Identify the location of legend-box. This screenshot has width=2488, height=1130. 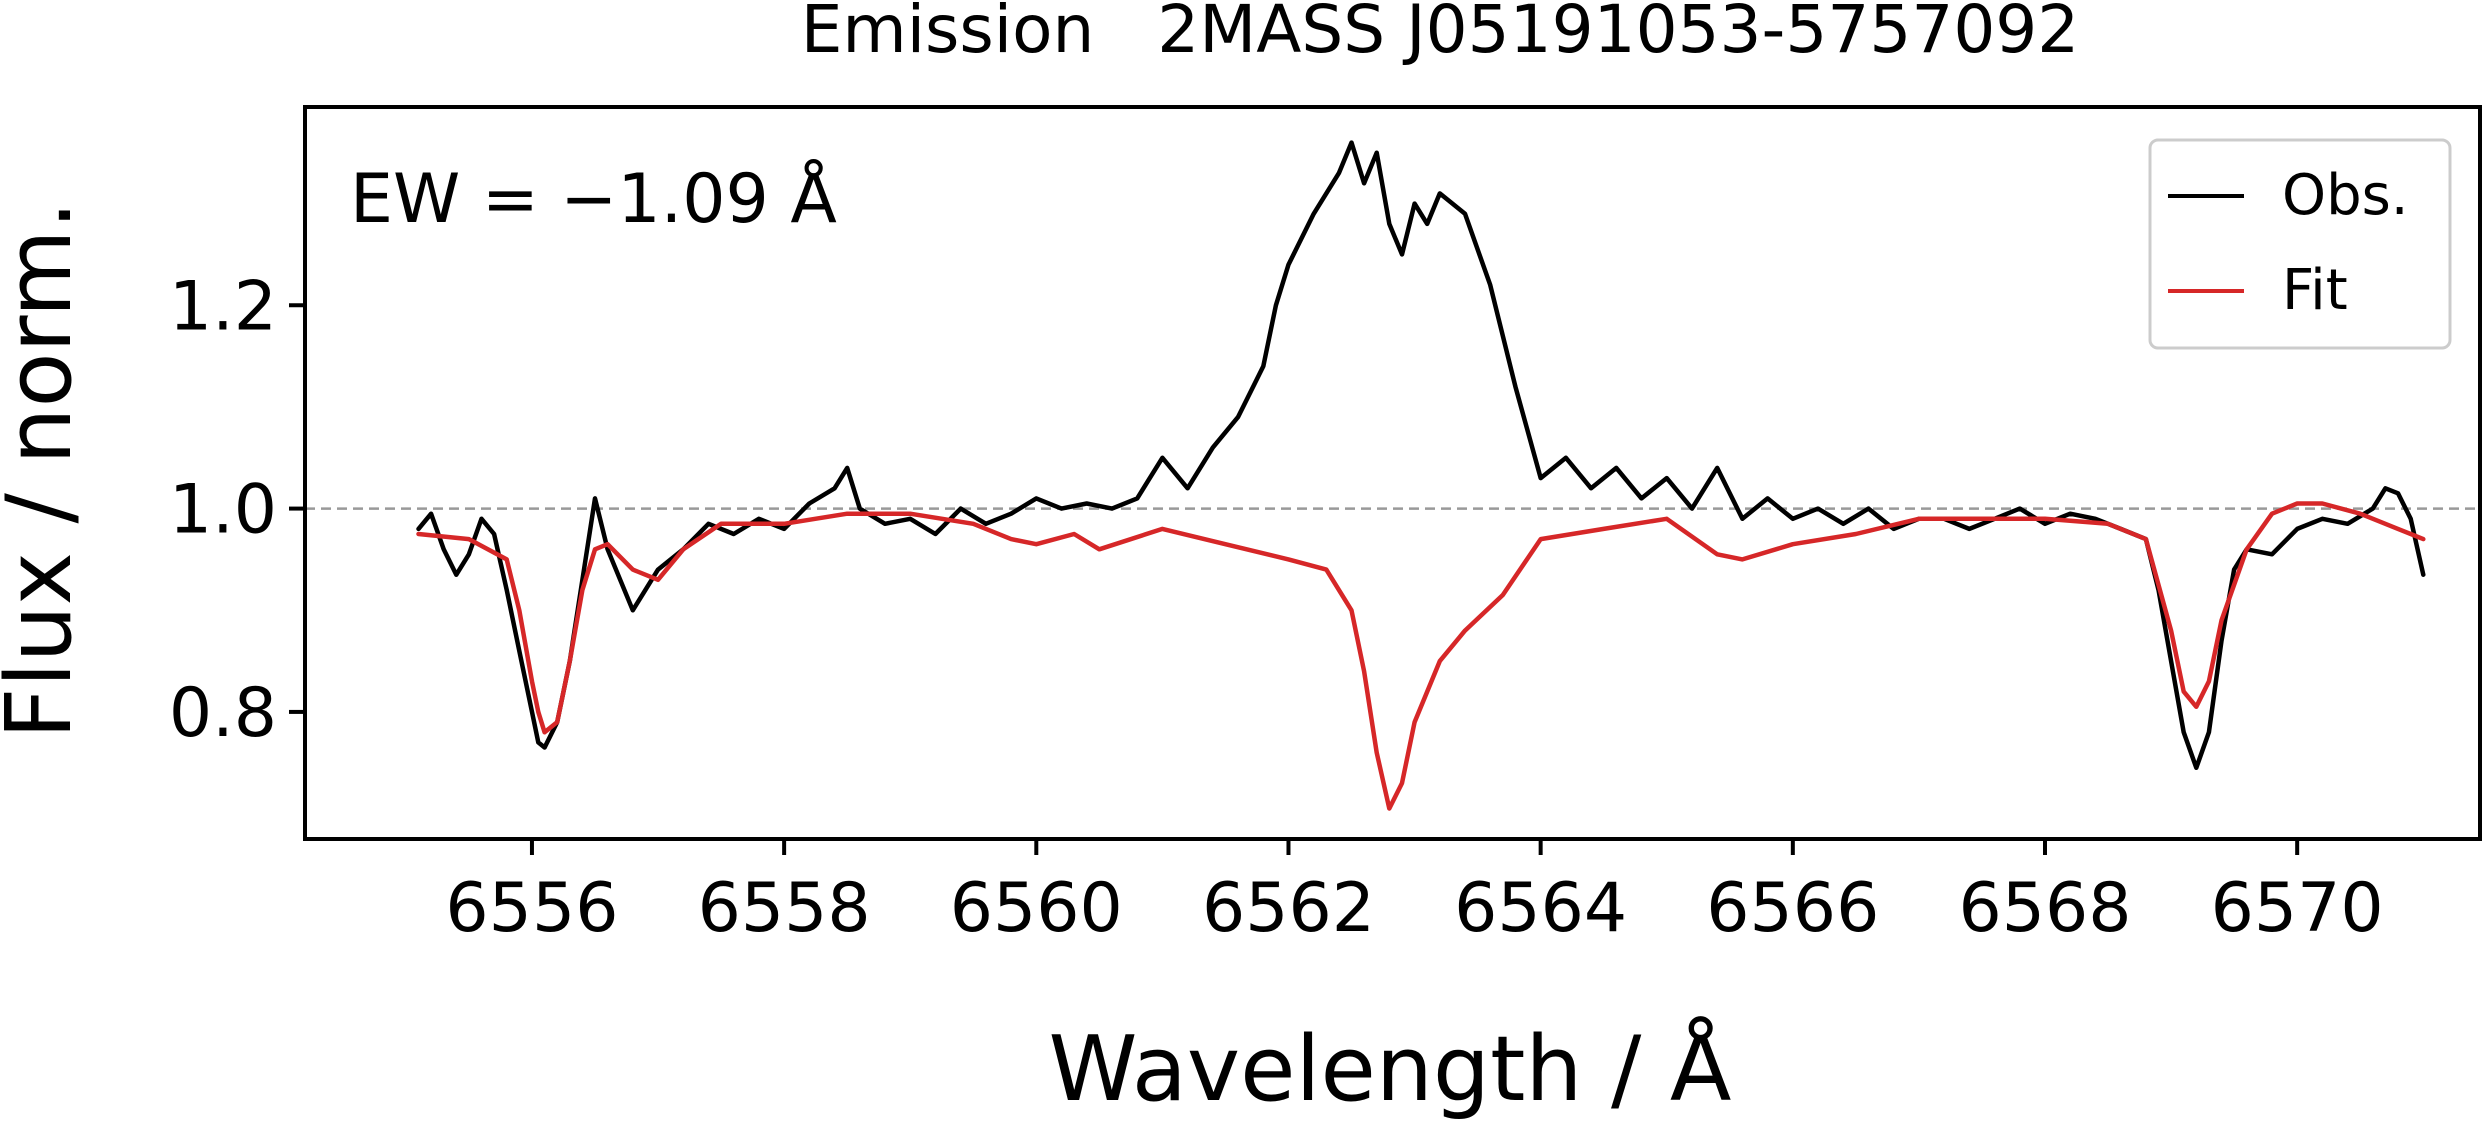
(2300, 244).